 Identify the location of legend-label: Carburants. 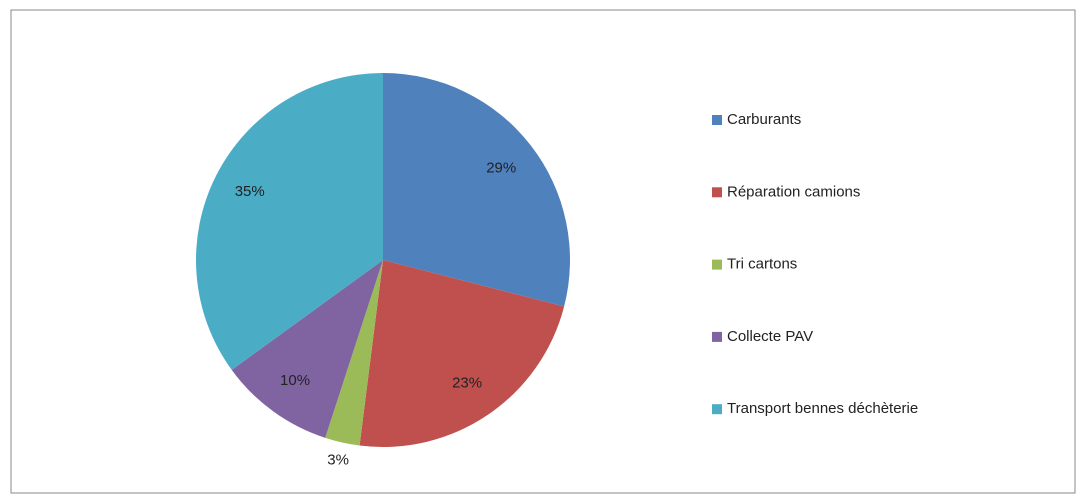
(764, 119).